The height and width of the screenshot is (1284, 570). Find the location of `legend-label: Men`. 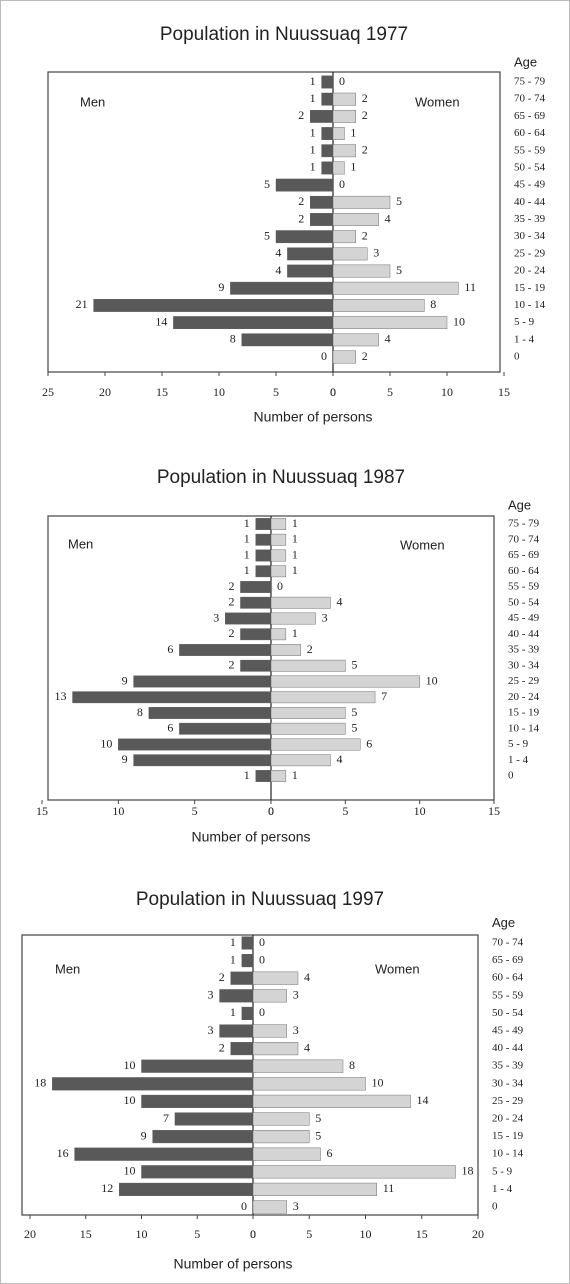

legend-label: Men is located at coordinates (67, 968).